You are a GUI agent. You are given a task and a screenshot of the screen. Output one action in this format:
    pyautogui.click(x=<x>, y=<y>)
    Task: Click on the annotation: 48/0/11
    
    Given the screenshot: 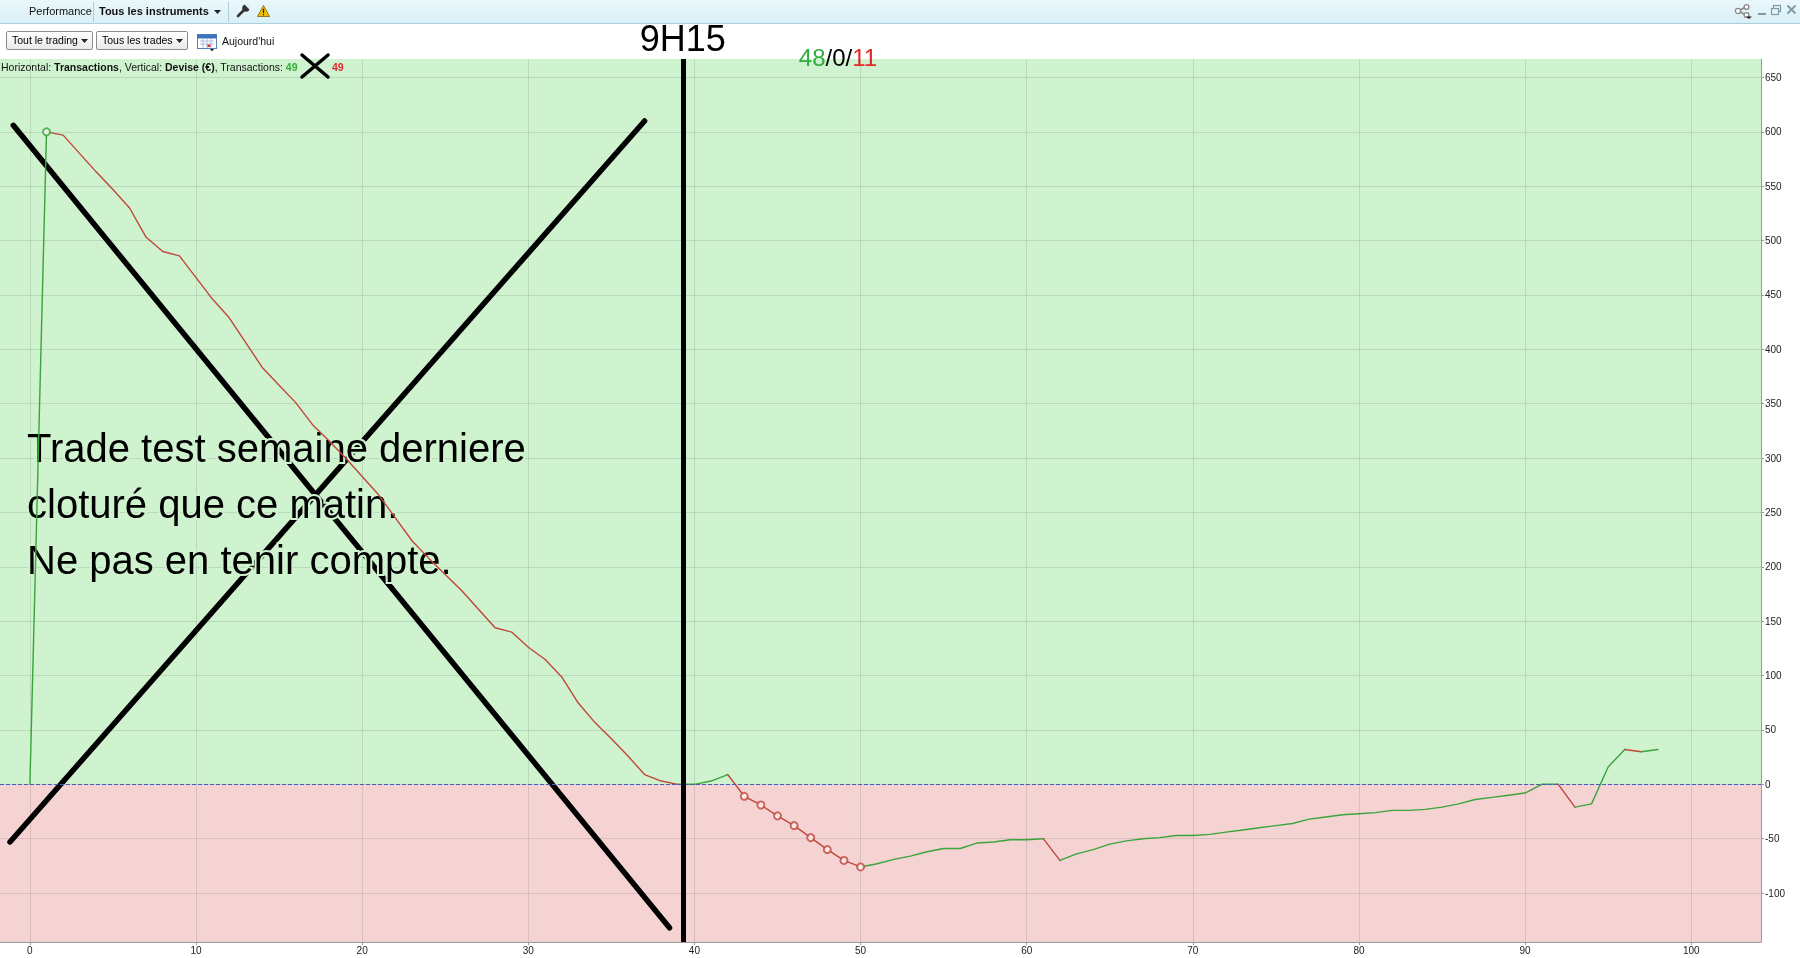 What is the action you would take?
    pyautogui.click(x=838, y=57)
    